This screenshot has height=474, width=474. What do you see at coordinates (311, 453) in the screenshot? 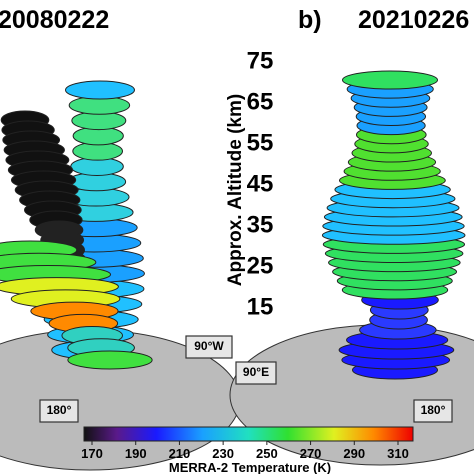
I see `colorbar-tick-label: 270` at bounding box center [311, 453].